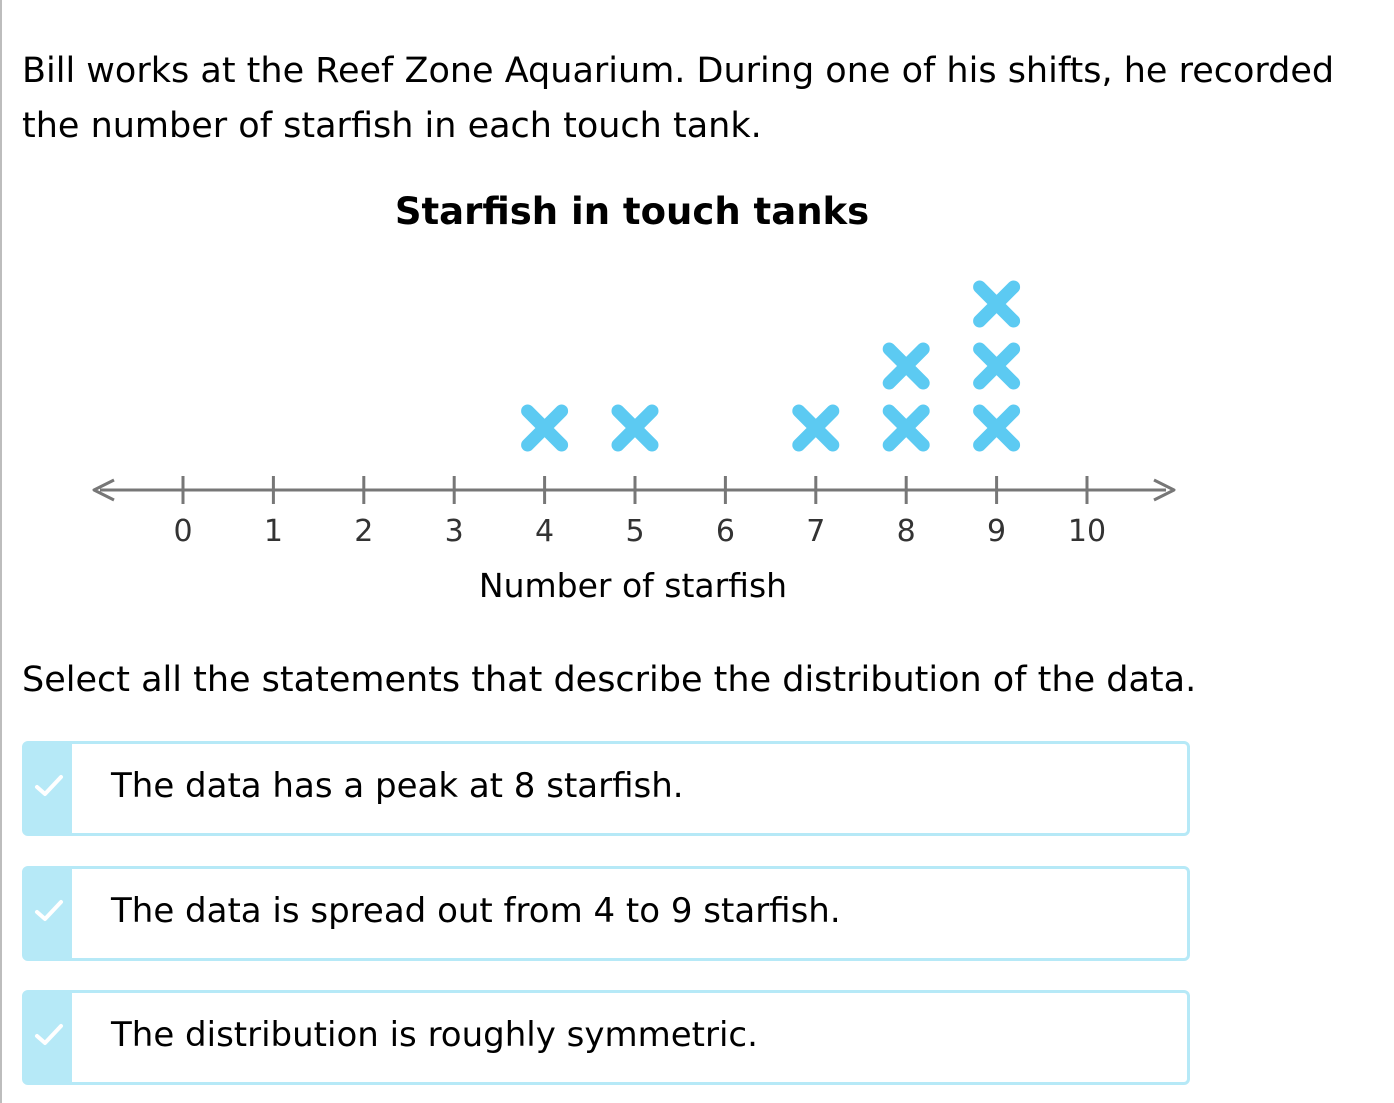  I want to click on tick-label: 8, so click(906, 531).